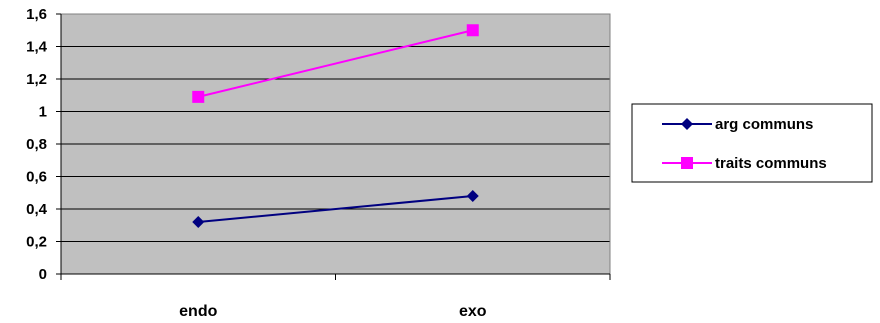  I want to click on x-tick-label: endo, so click(198, 311).